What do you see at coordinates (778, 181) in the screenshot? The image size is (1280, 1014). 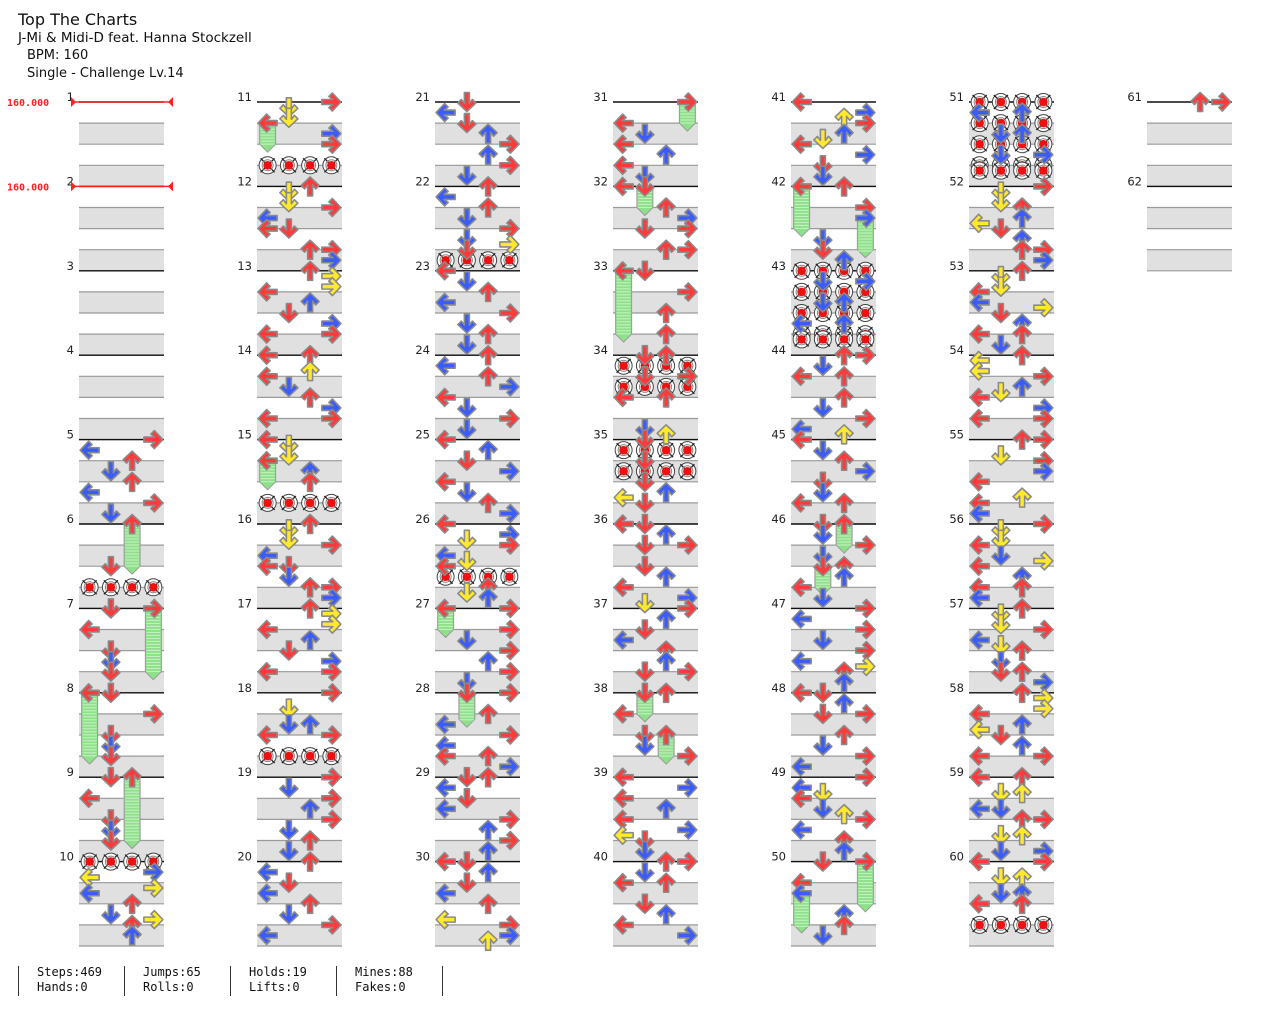 I see `measure-number: 42` at bounding box center [778, 181].